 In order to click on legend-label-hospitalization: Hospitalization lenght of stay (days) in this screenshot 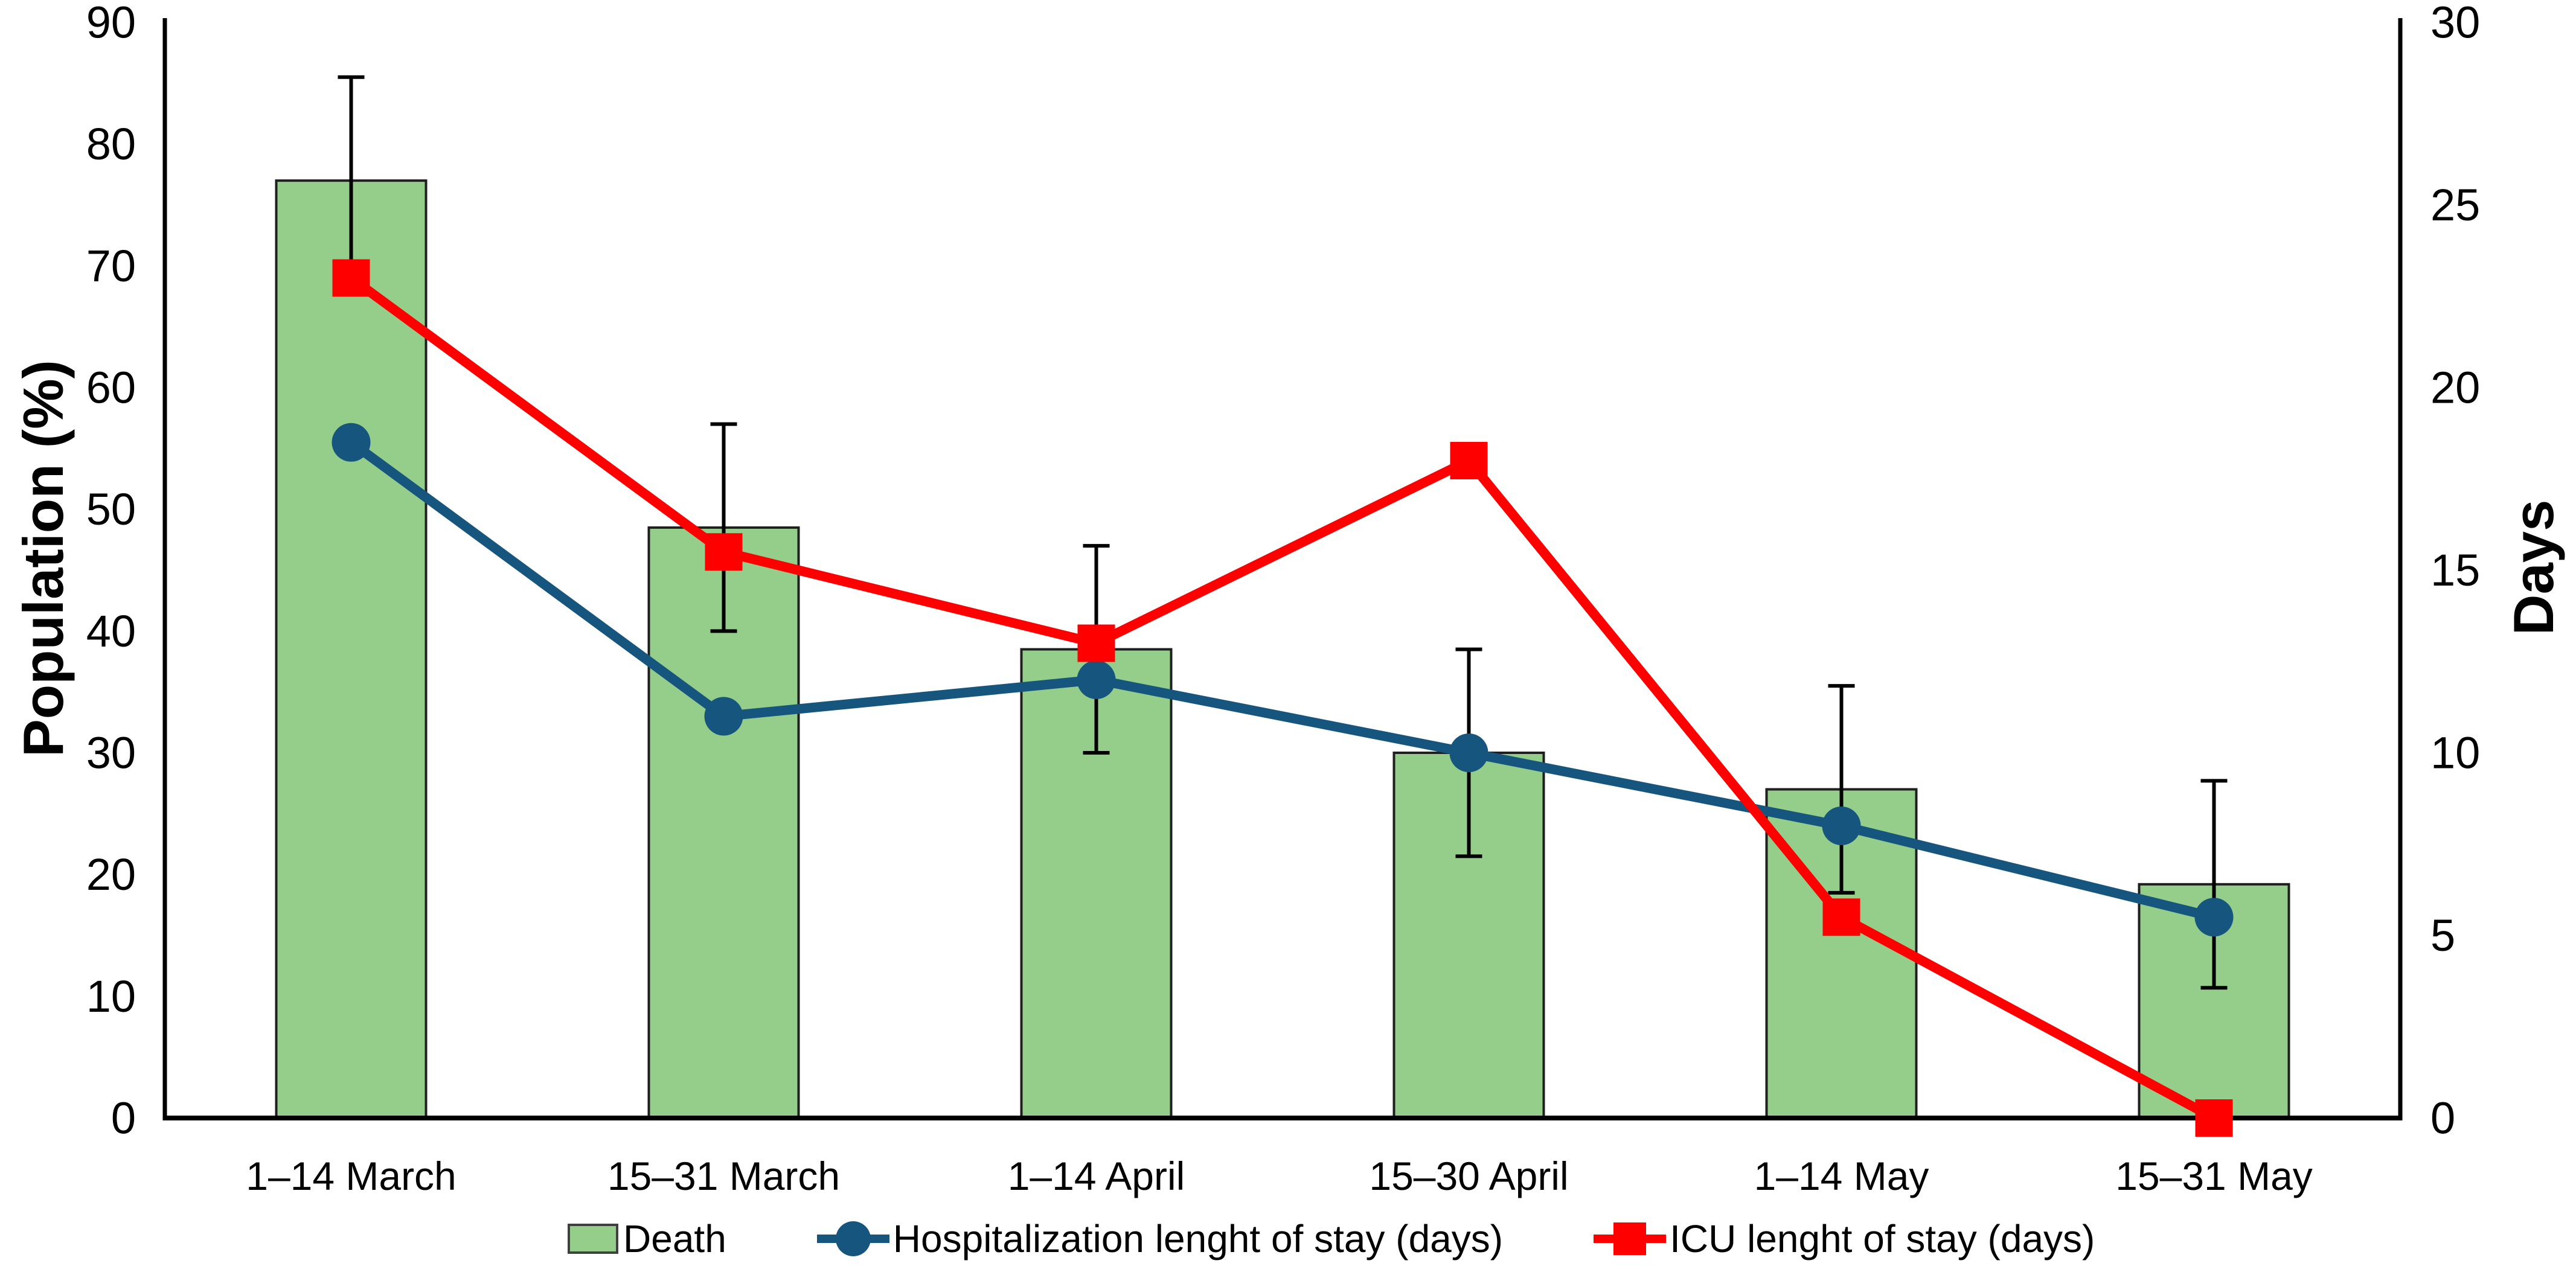, I will do `click(1198, 1238)`.